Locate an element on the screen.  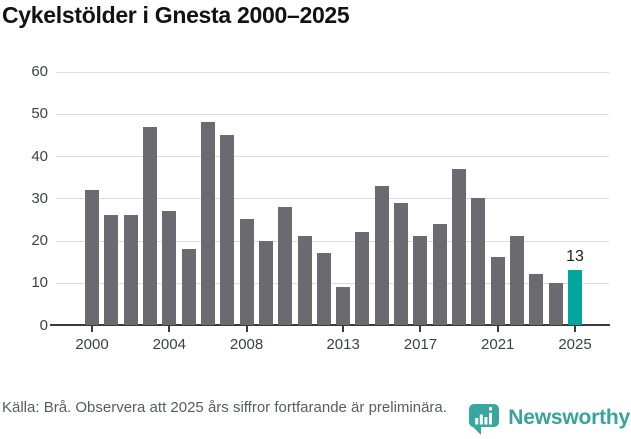
newsworthy-speech-bubble-chart-icon is located at coordinates (484, 418).